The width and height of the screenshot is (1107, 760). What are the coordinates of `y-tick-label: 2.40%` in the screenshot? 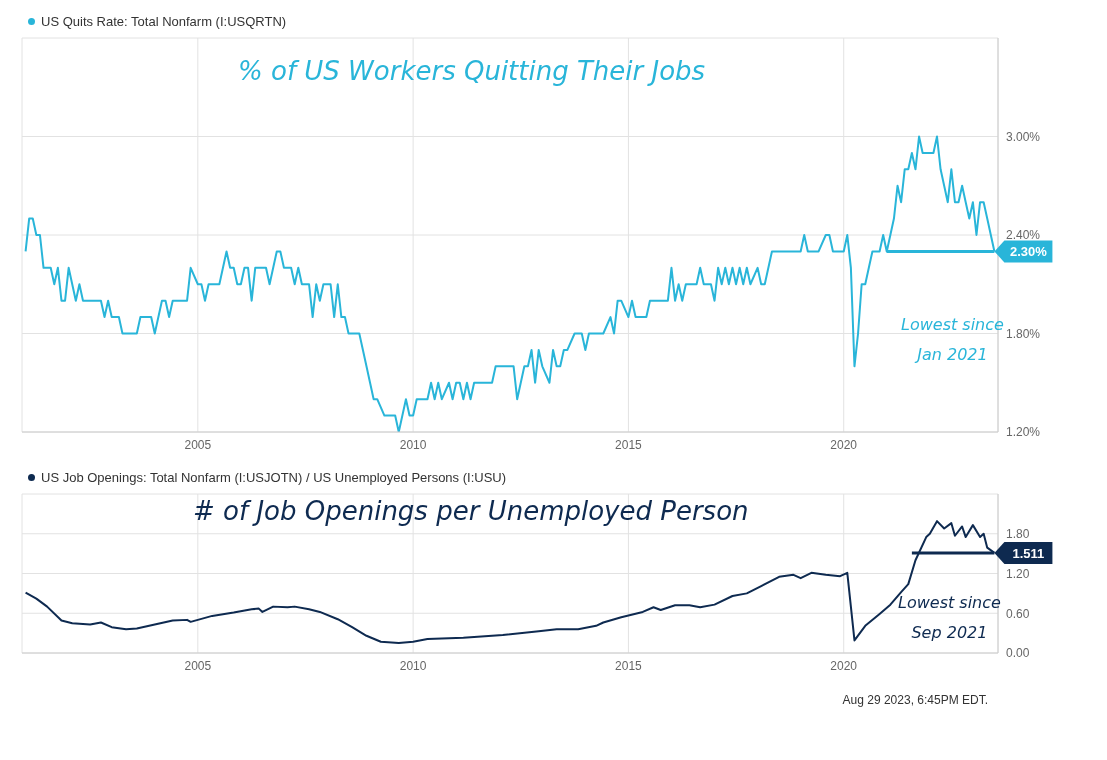 It's located at (1023, 235).